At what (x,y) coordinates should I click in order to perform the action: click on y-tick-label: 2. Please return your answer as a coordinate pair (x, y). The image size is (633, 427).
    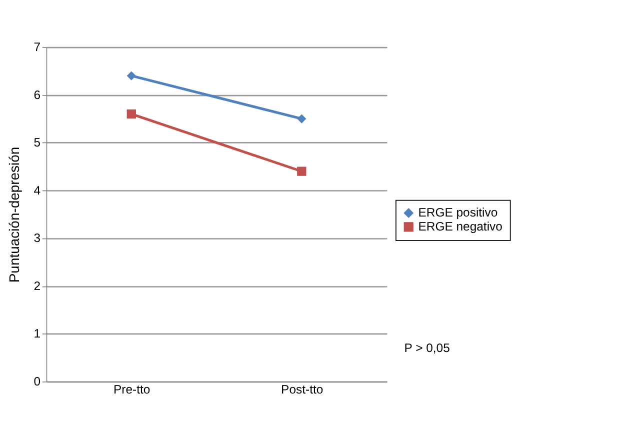
    Looking at the image, I should click on (37, 285).